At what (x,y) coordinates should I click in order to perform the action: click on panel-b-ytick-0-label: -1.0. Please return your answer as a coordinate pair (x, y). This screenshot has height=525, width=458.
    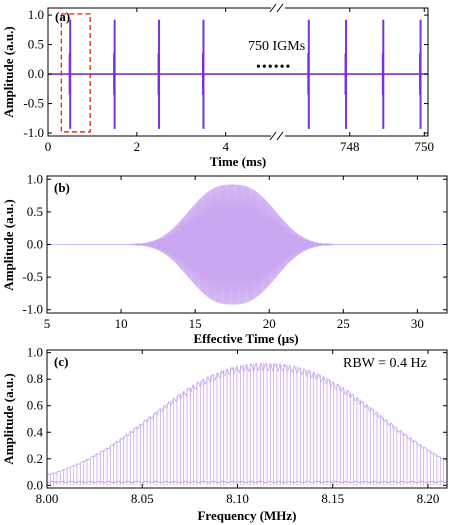
    Looking at the image, I should click on (32, 309).